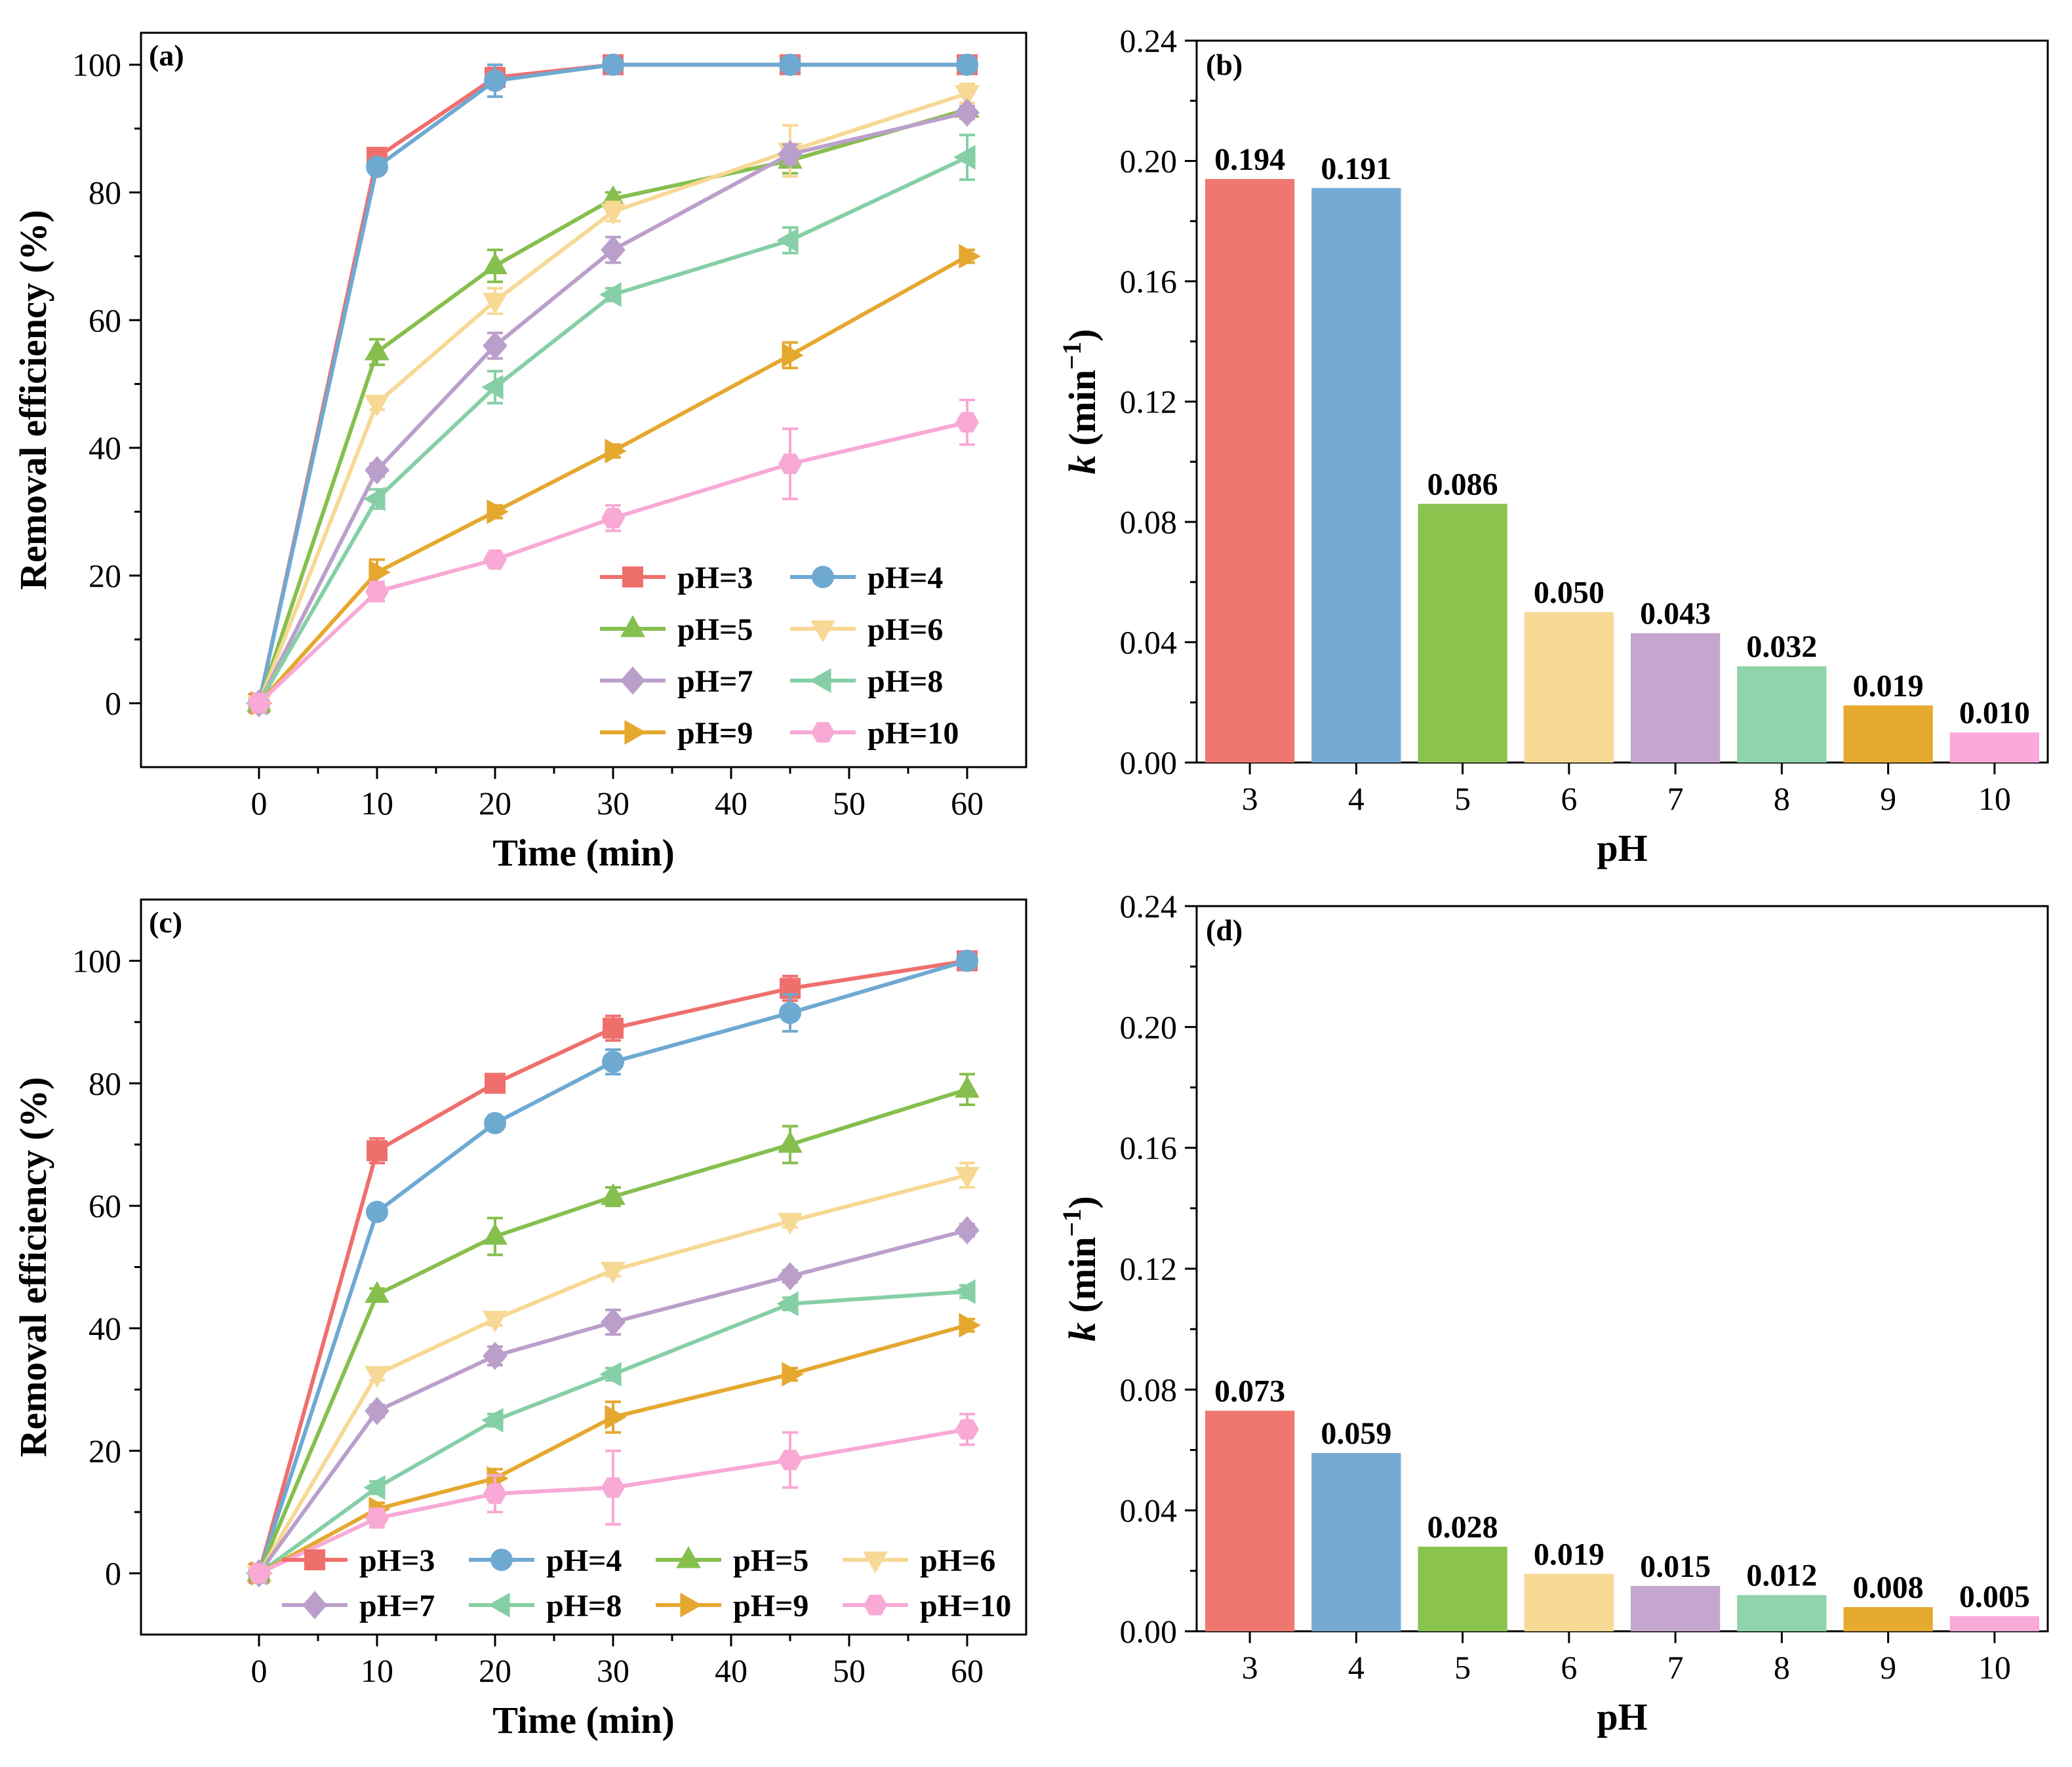 The height and width of the screenshot is (1767, 2072). Describe the element at coordinates (377, 803) in the screenshot. I see `x-tick-label: 10` at that location.